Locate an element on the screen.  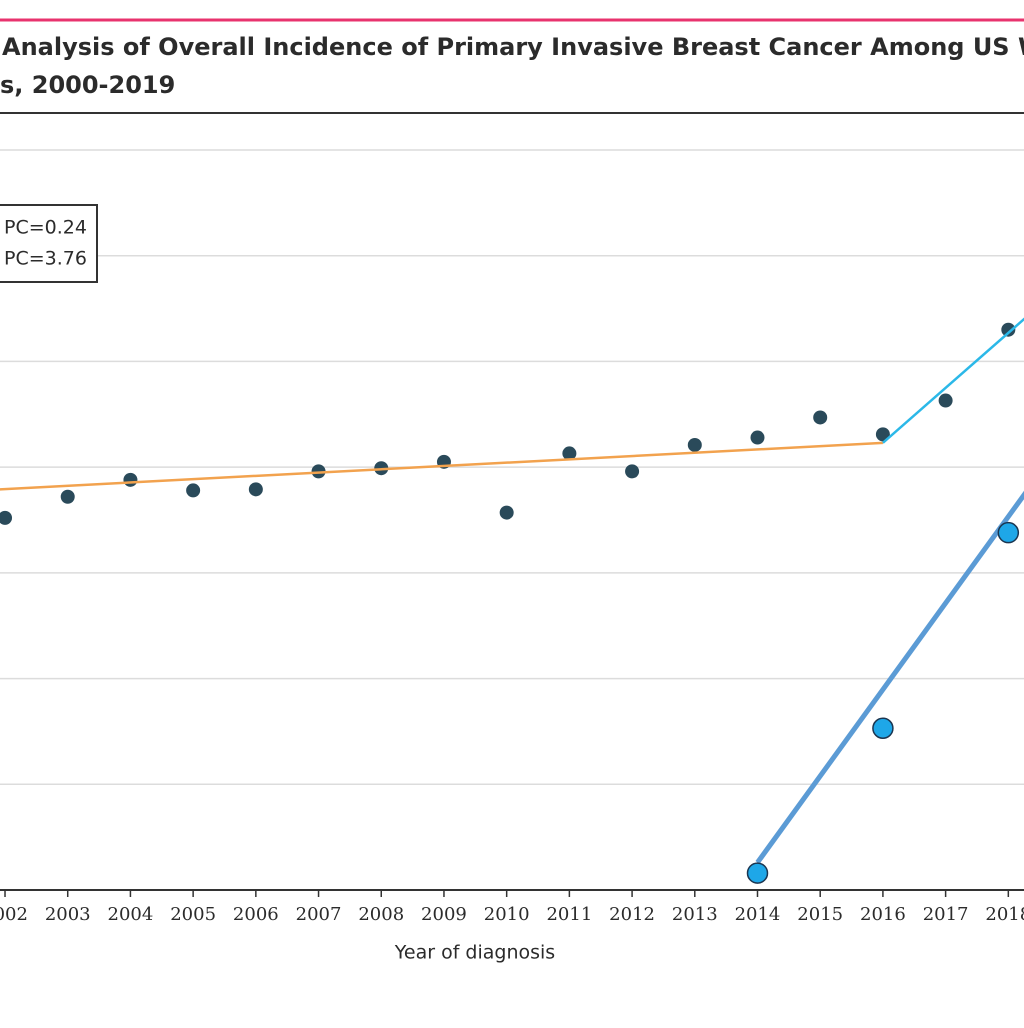
x-tick-label: 2013 is located at coordinates (695, 914).